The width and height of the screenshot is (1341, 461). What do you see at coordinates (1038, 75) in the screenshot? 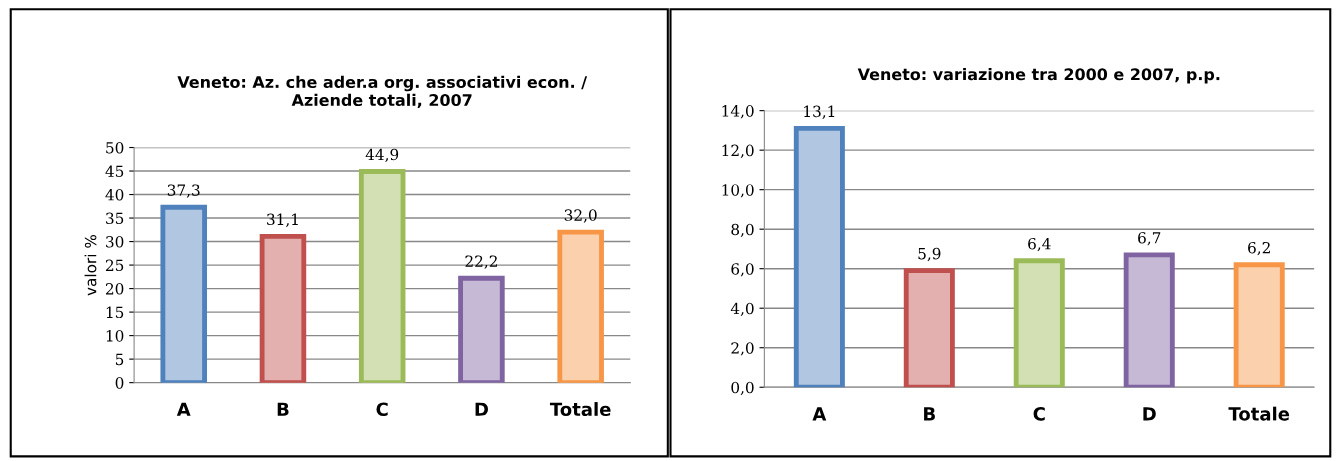
I see `chart-title: Veneto: variazione tra 2000 e 2007, p.p.` at bounding box center [1038, 75].